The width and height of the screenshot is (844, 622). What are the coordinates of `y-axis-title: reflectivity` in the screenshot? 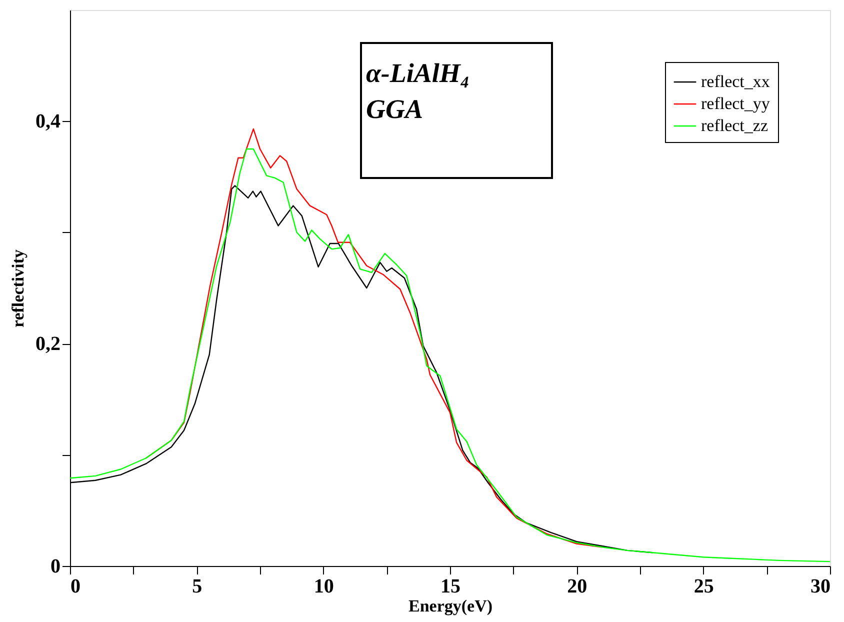 It's located at (18, 288).